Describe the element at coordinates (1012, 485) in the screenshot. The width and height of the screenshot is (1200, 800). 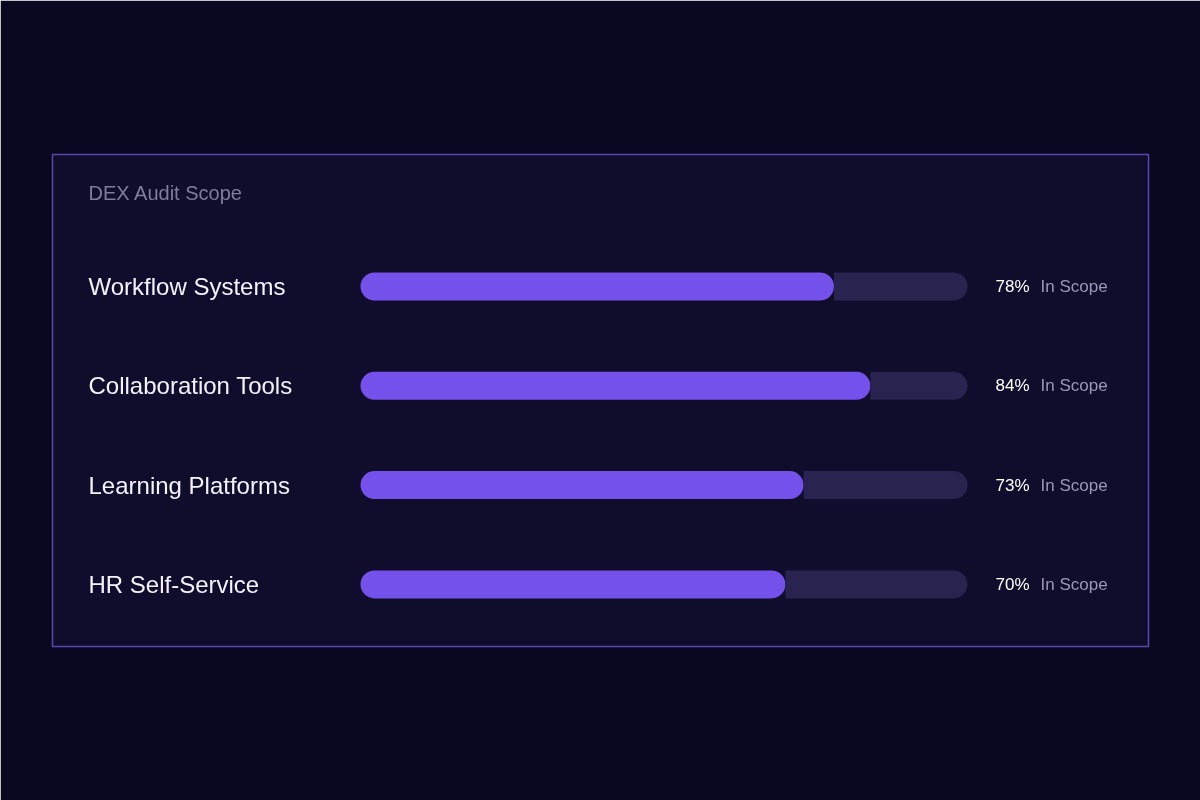
I see `data-label: 73%` at that location.